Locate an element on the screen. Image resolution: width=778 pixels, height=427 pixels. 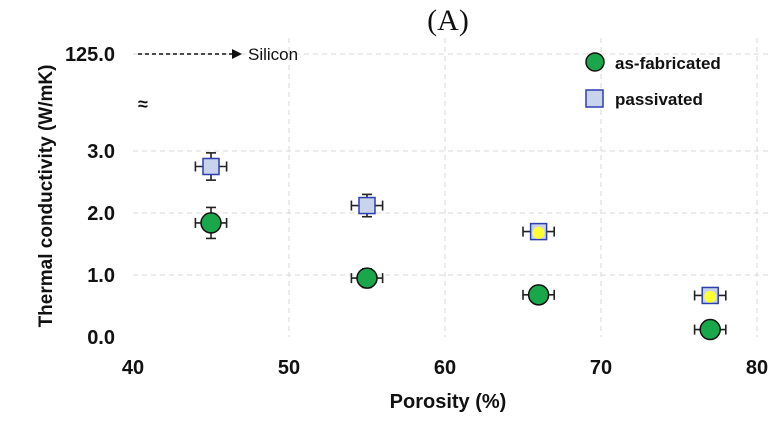
legend: as-fabricated passivated is located at coordinates (653, 80).